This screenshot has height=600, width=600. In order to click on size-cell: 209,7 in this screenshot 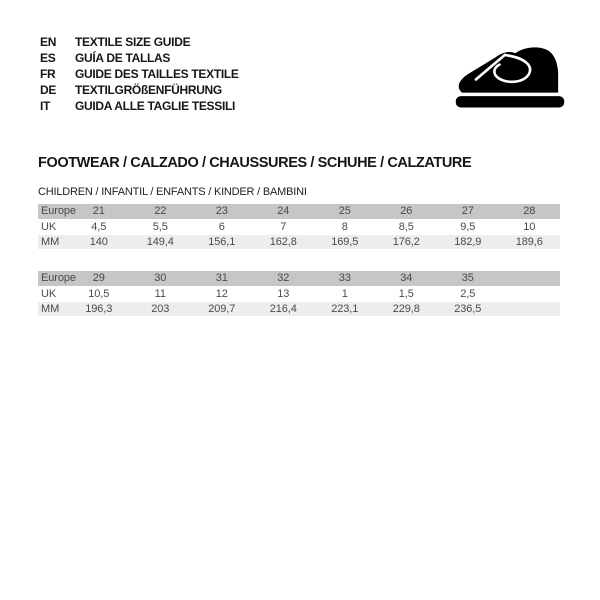, I will do `click(222, 309)`.